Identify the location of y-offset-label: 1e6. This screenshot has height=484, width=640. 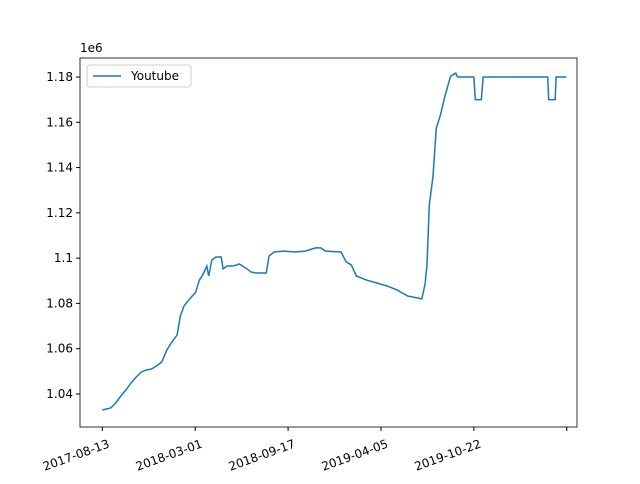
(91, 48).